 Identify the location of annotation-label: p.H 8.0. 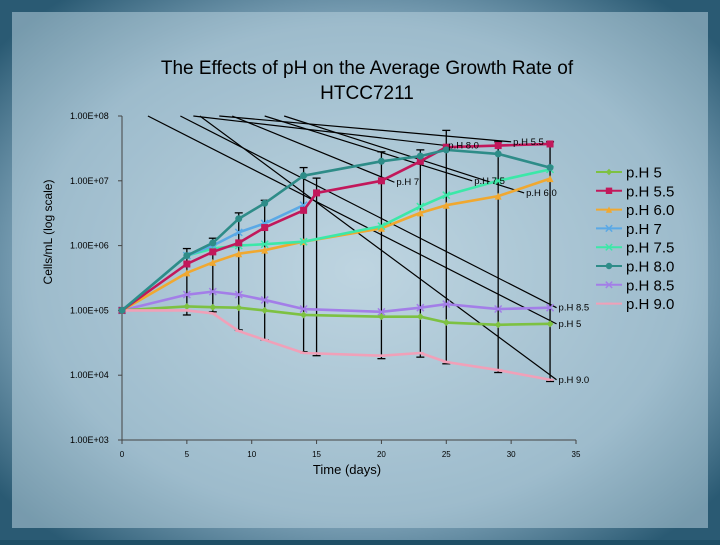
(463, 146).